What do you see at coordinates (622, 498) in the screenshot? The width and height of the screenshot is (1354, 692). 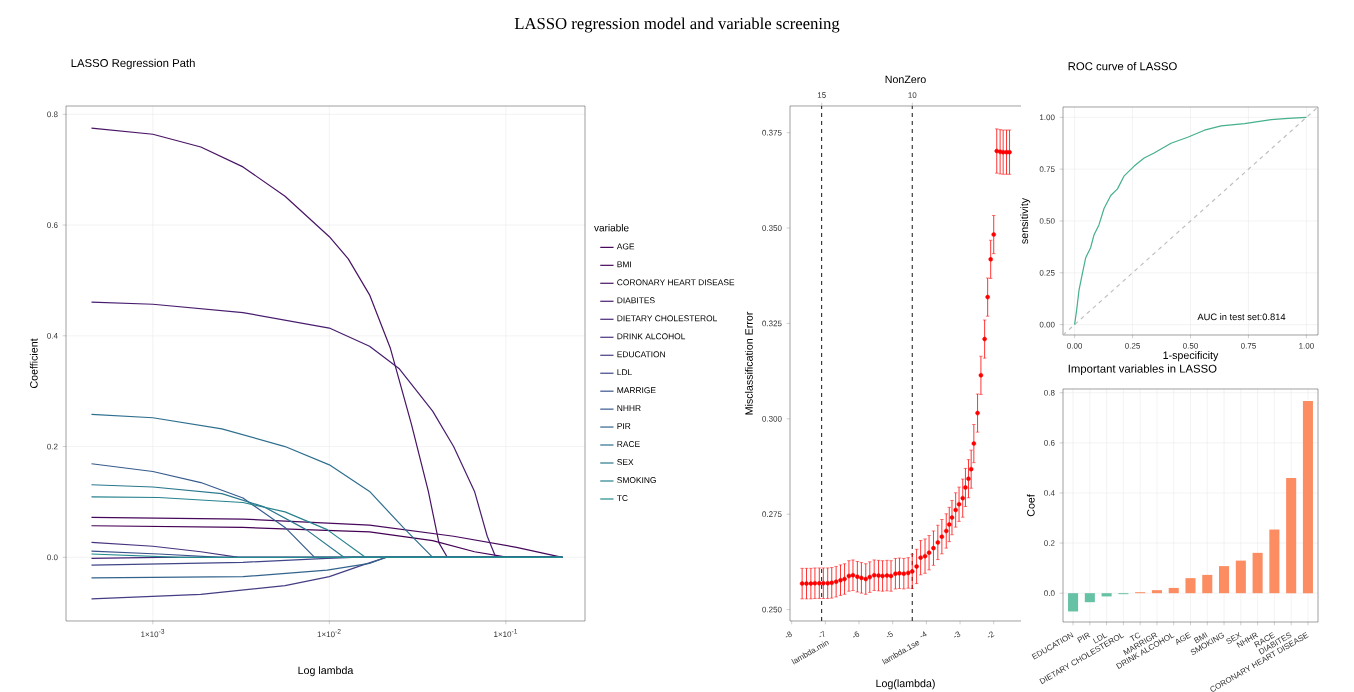 I see `legend-label: TC` at bounding box center [622, 498].